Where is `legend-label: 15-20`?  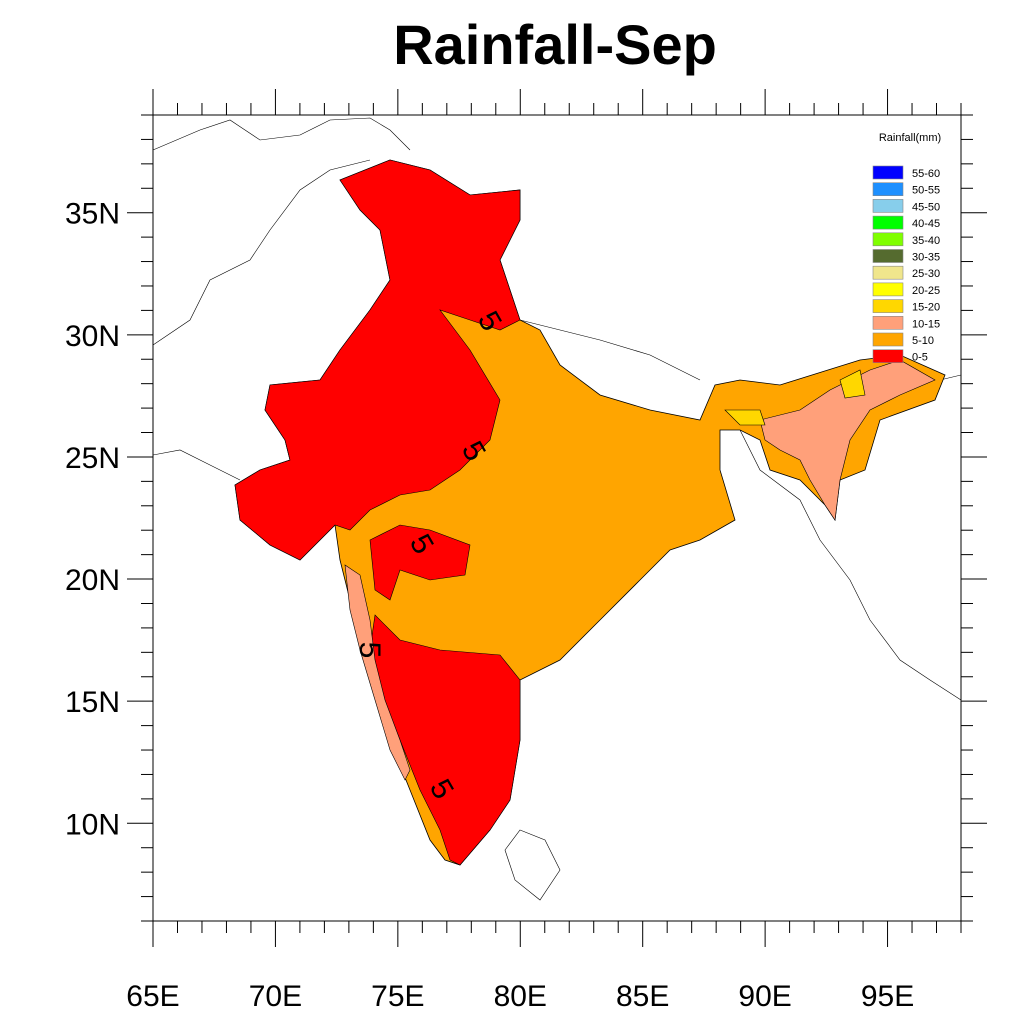
legend-label: 15-20 is located at coordinates (926, 308).